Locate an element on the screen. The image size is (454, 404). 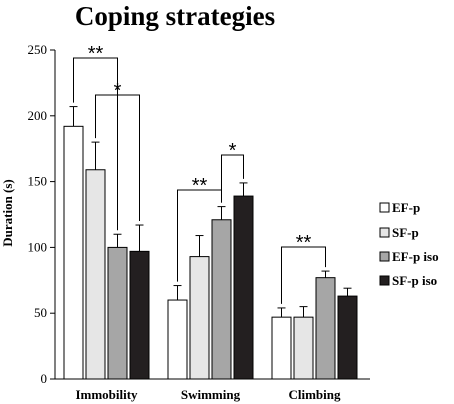
y-tick-label: 200 is located at coordinates (38, 115).